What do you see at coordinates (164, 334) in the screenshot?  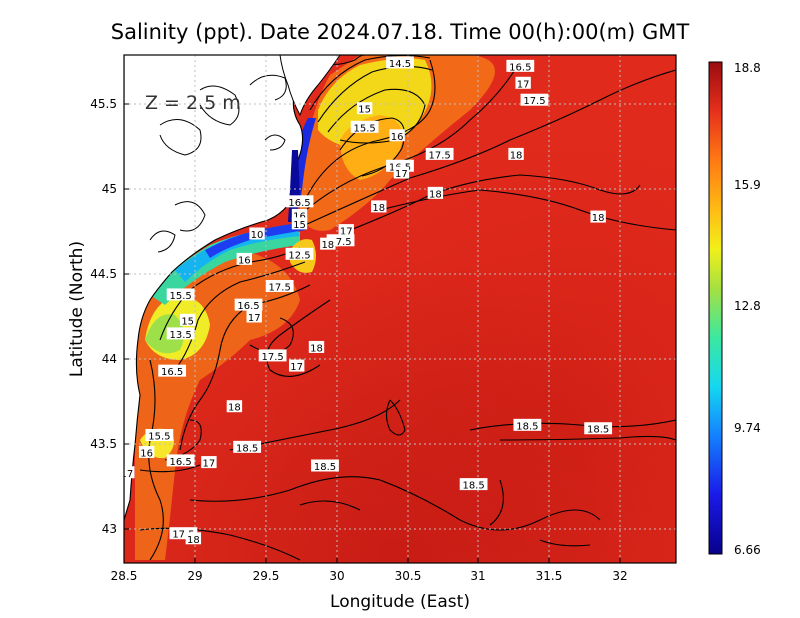 I see `plume-green-west` at bounding box center [164, 334].